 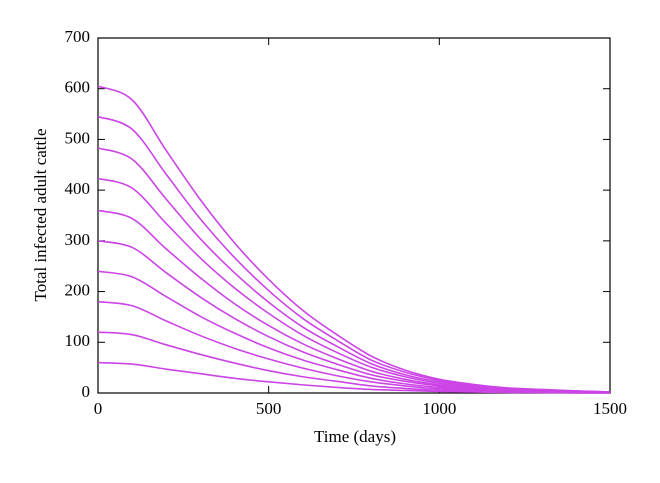 I want to click on y-tick-label: 500, so click(x=78, y=137).